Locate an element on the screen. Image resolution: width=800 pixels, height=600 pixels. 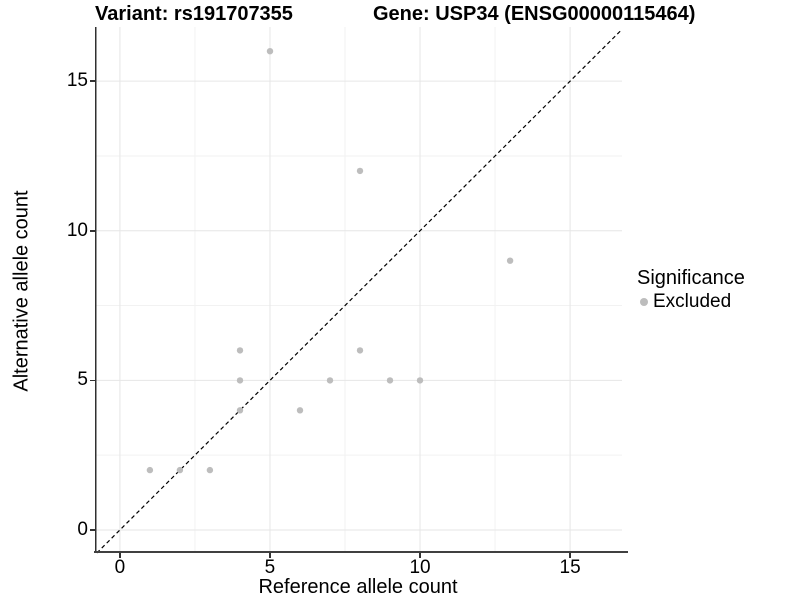
legend-item-excluded: Excluded is located at coordinates (691, 302).